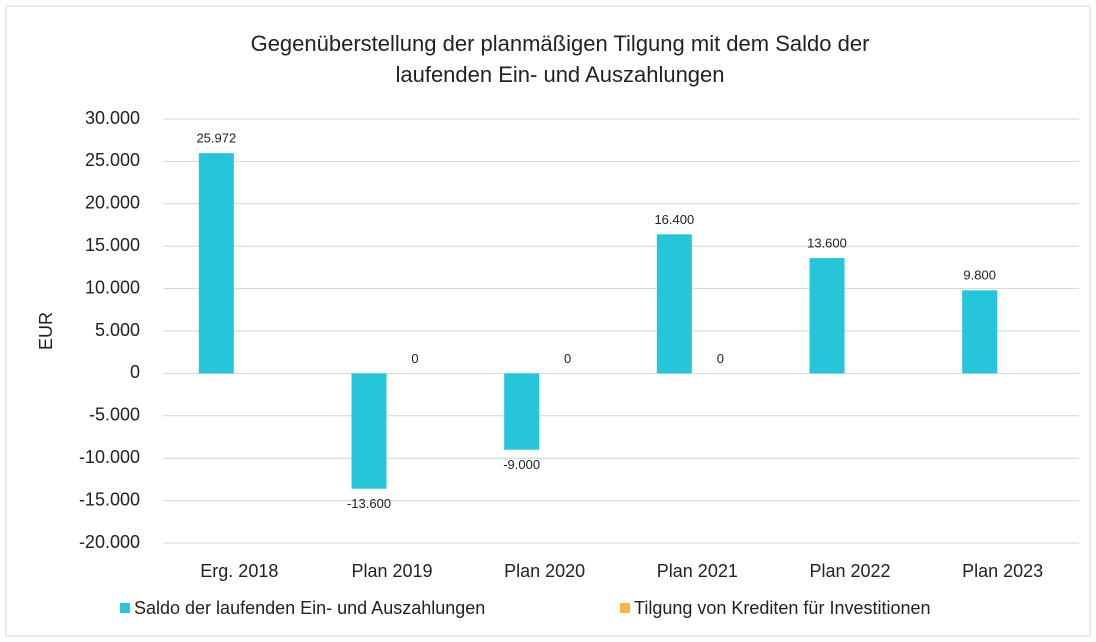  What do you see at coordinates (782, 608) in the screenshot?
I see `legend-label: Tilgung von Krediten für Investitionen` at bounding box center [782, 608].